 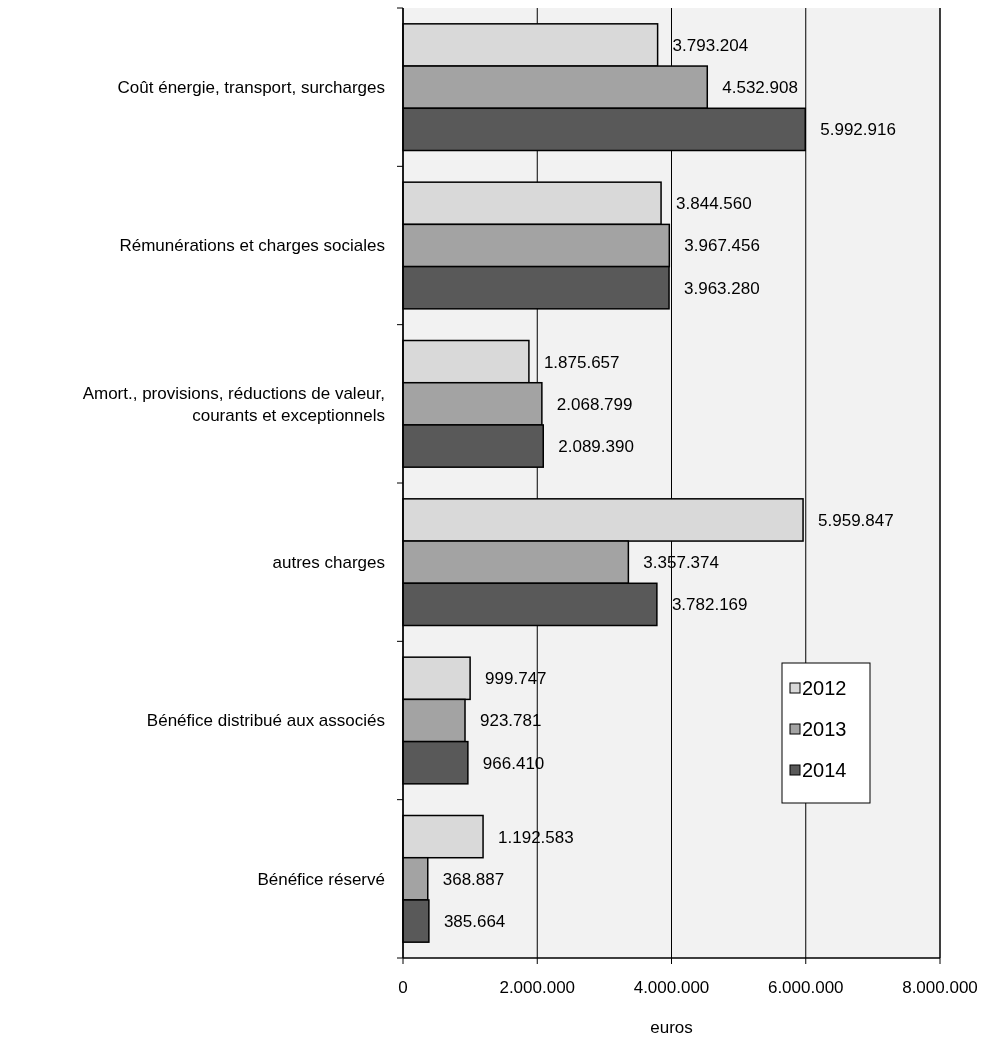 I want to click on data-label: 2.089.390, so click(x=596, y=447).